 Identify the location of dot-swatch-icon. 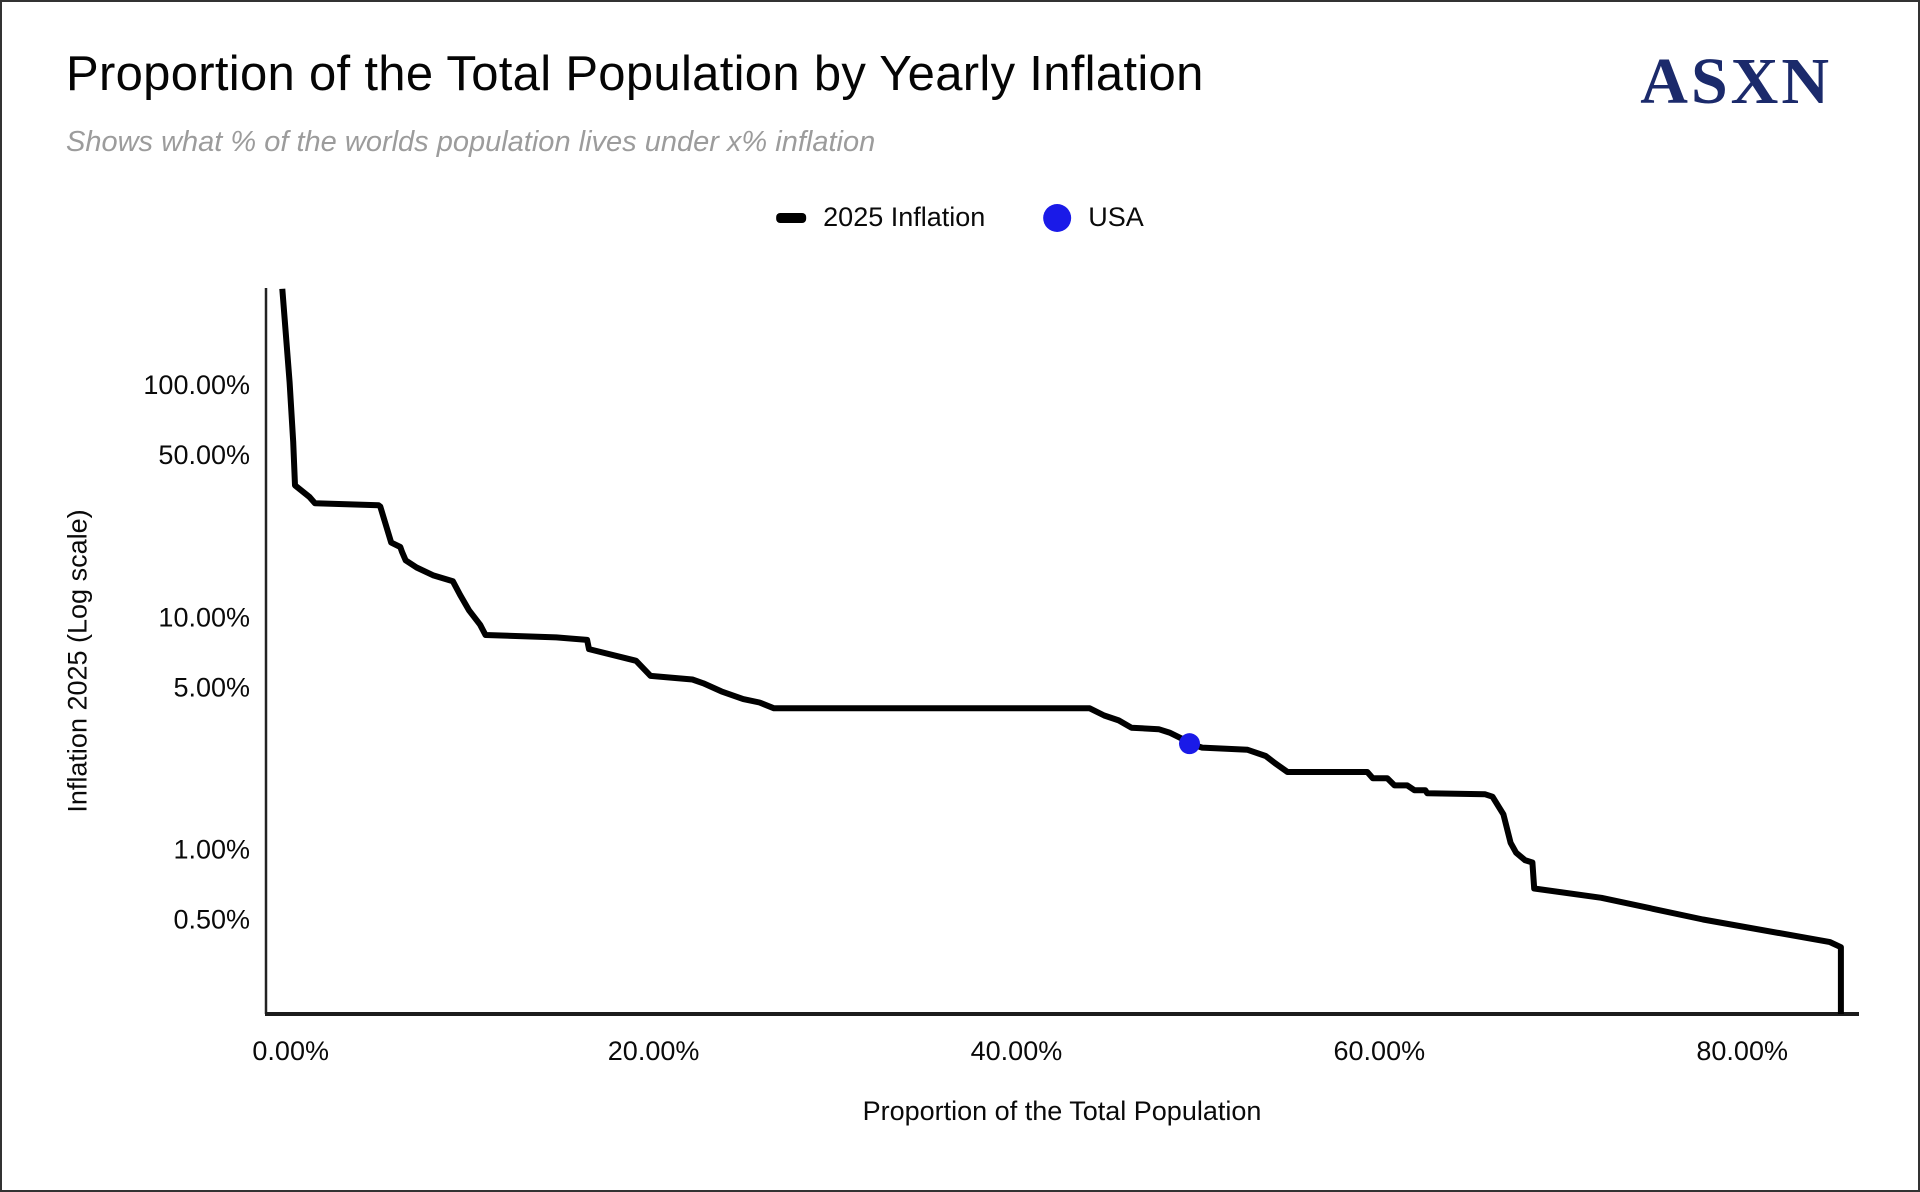
(1057, 217).